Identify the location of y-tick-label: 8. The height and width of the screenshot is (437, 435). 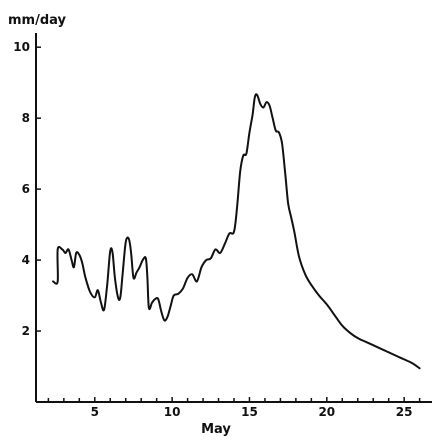
(26, 118).